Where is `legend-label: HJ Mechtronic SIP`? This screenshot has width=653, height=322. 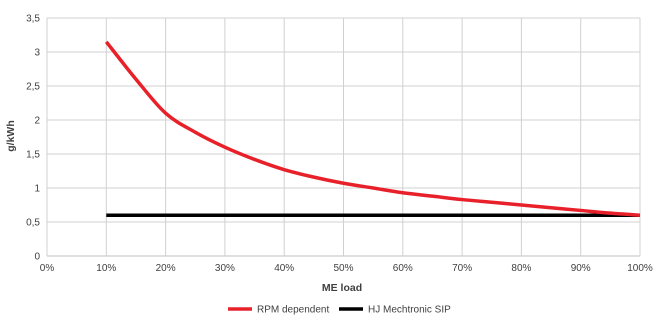 legend-label: HJ Mechtronic SIP is located at coordinates (409, 310).